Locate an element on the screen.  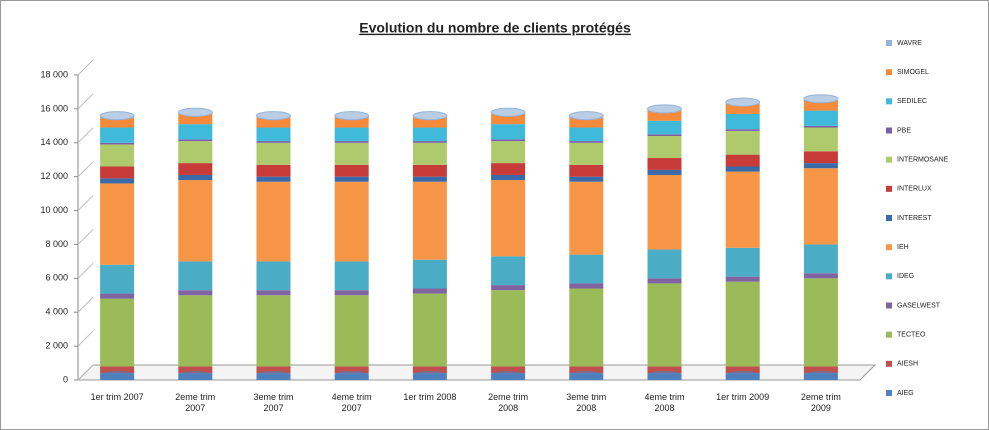
y-tick-label: 10 000 is located at coordinates (54, 210).